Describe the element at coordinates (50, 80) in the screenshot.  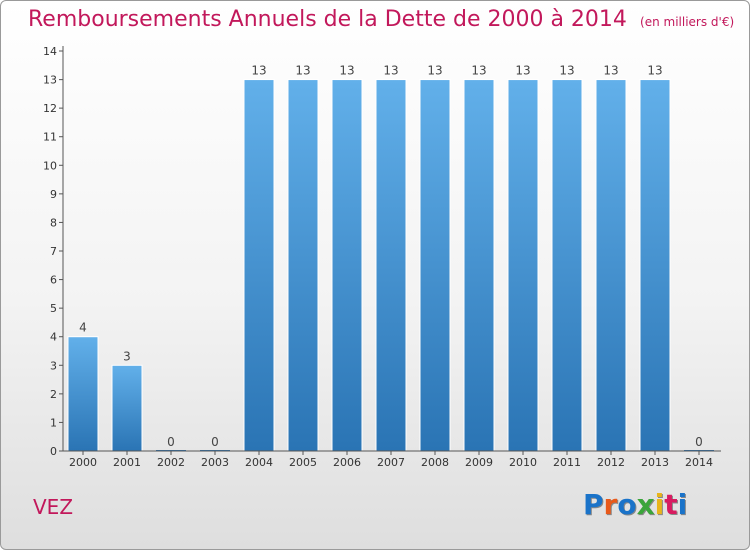
I see `y-tick-label: 13` at that location.